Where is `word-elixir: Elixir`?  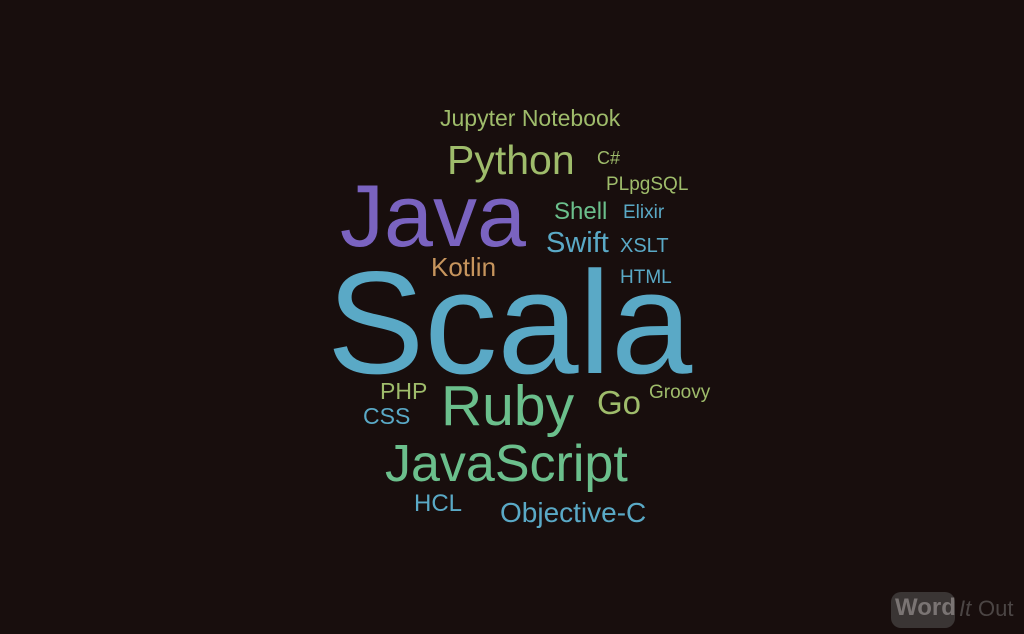 word-elixir: Elixir is located at coordinates (644, 212).